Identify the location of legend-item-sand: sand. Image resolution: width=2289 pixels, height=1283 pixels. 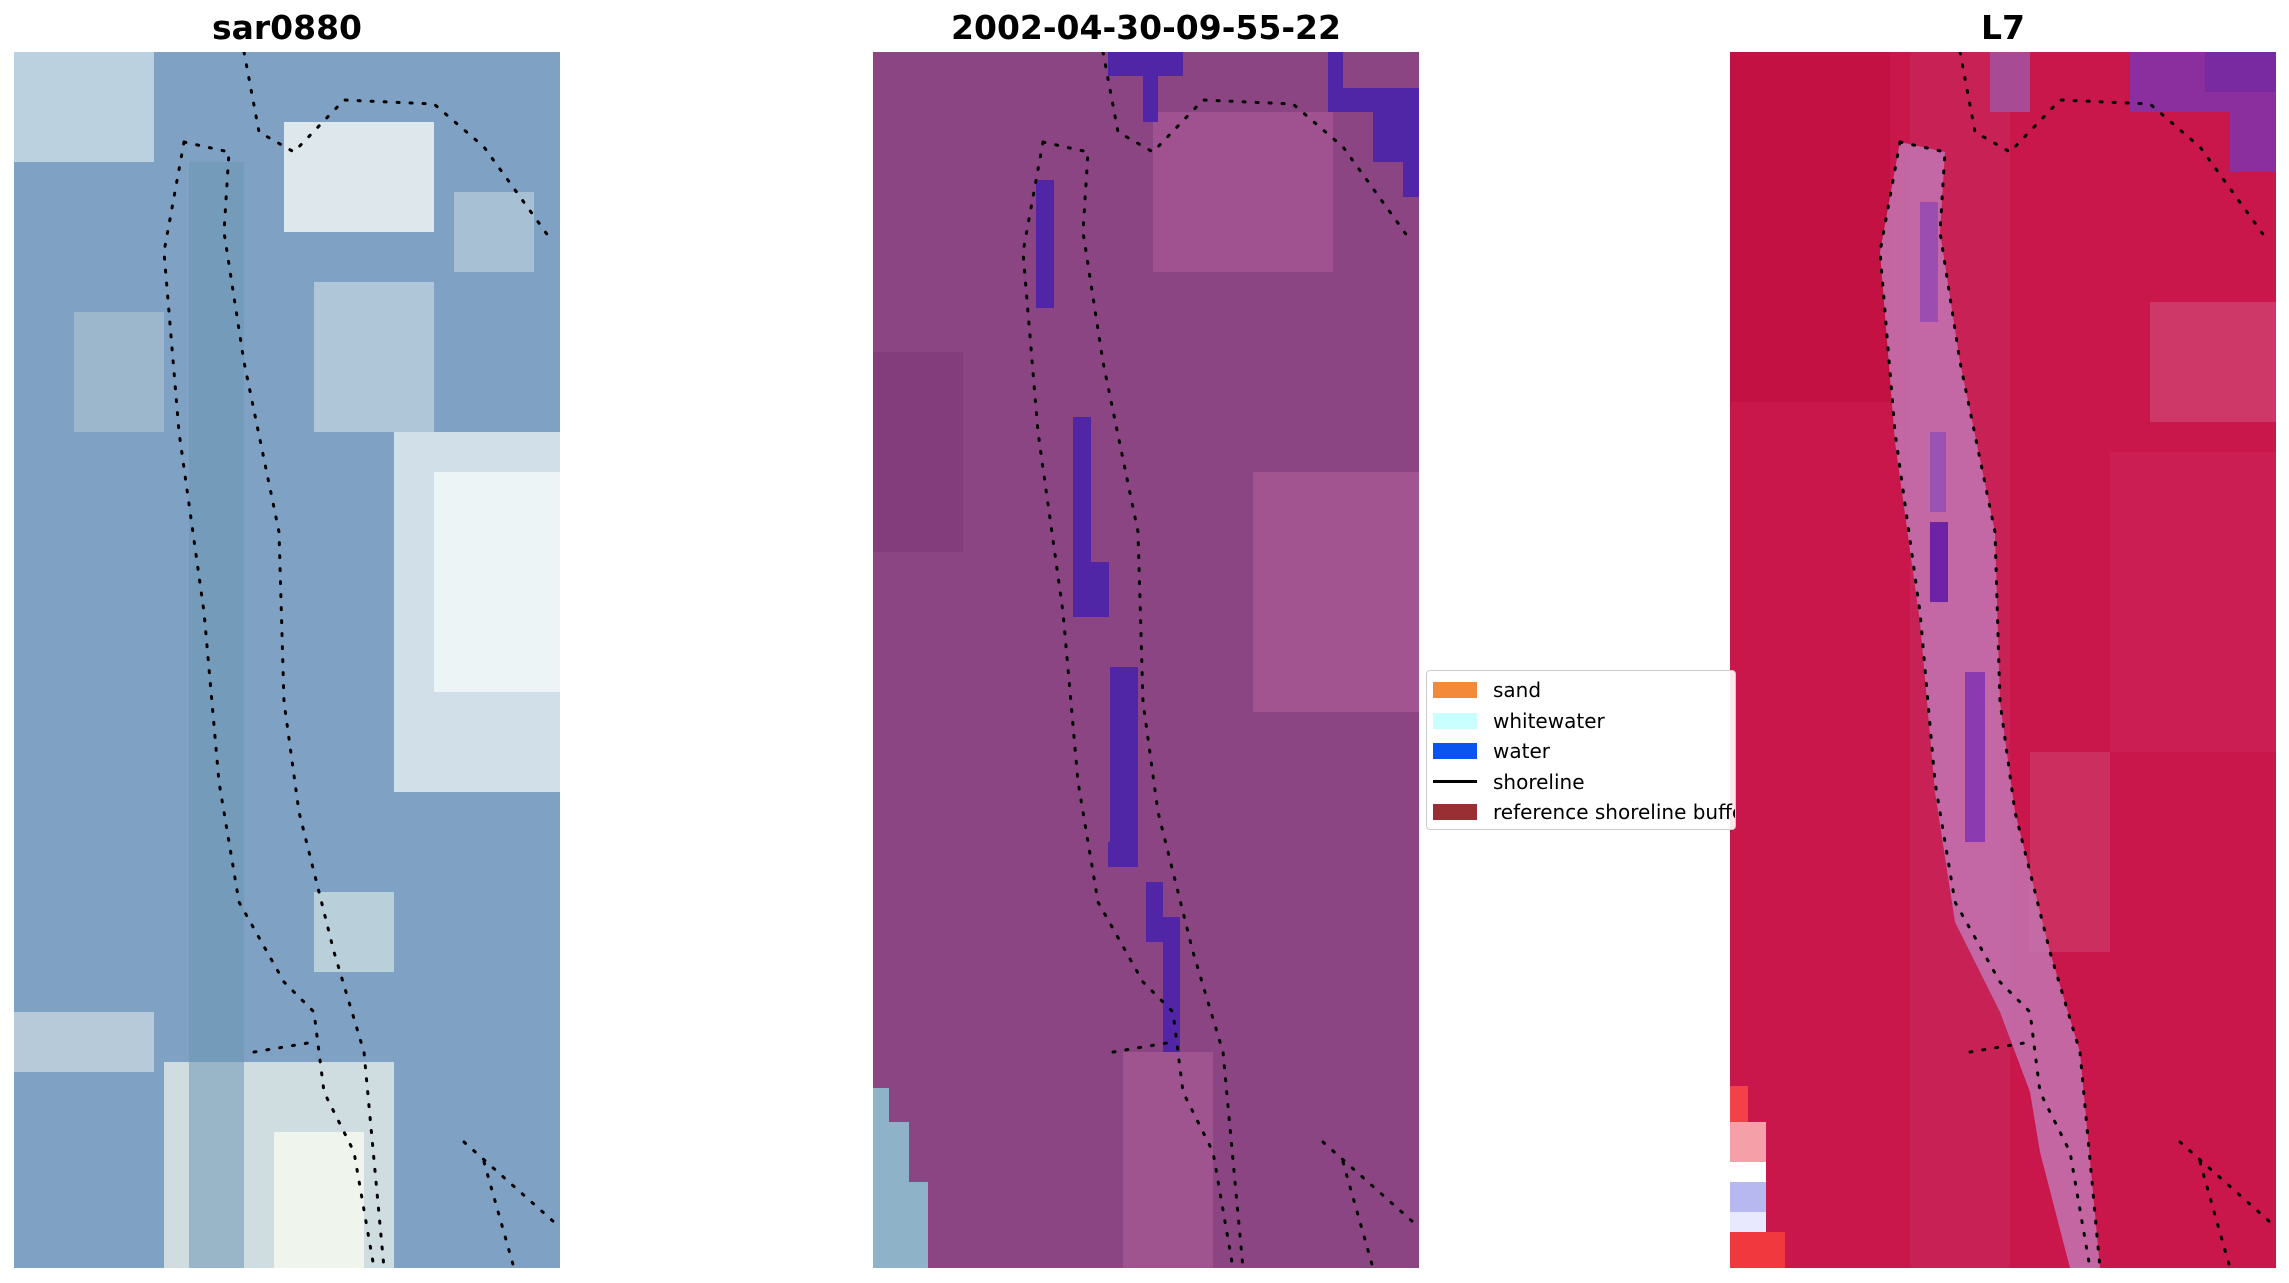
(1584, 690).